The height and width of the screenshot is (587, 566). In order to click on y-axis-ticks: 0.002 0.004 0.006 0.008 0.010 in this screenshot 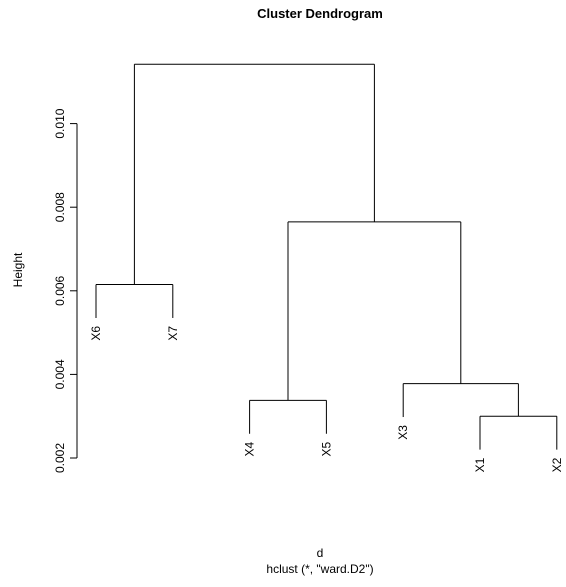, I will do `click(65, 290)`.